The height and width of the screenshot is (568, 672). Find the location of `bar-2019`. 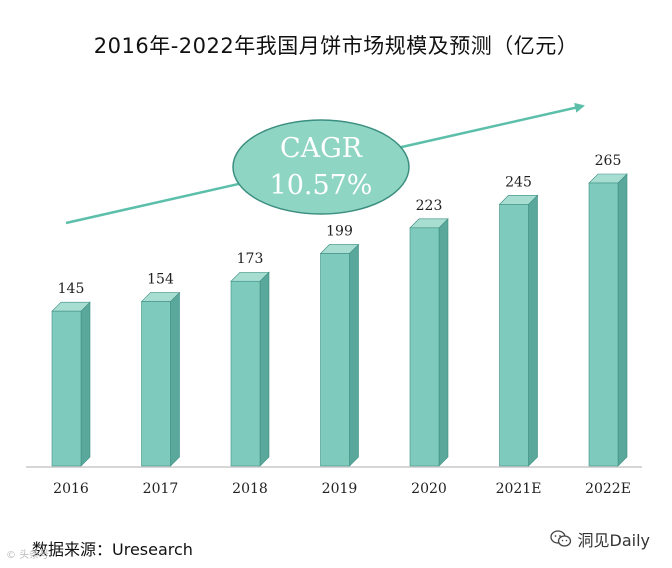

bar-2019 is located at coordinates (335, 360).